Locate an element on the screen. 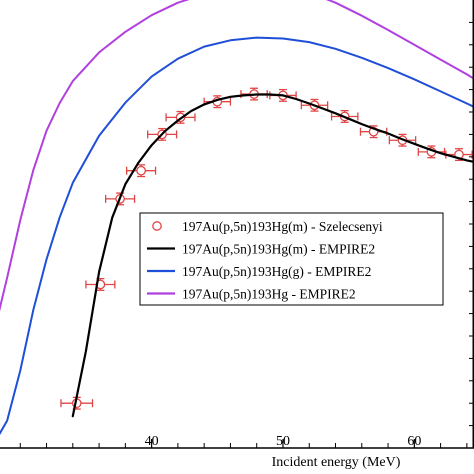 The image size is (474, 474). x-axis-title: Incident energy (MeV) is located at coordinates (336, 462).